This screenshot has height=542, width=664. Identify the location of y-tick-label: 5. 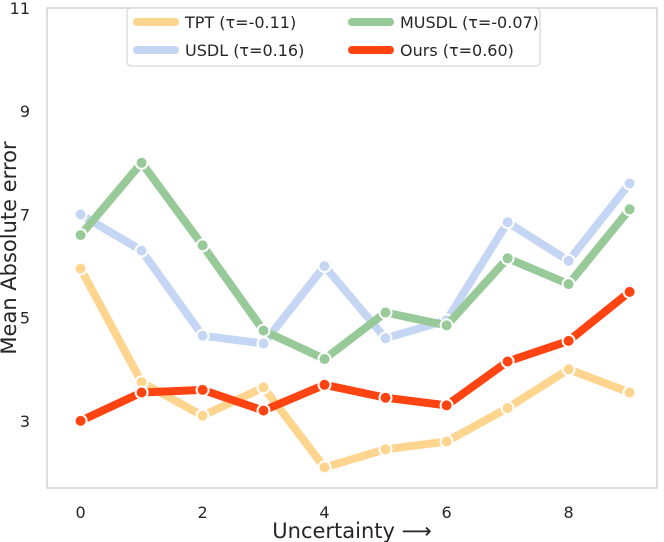
(25, 318).